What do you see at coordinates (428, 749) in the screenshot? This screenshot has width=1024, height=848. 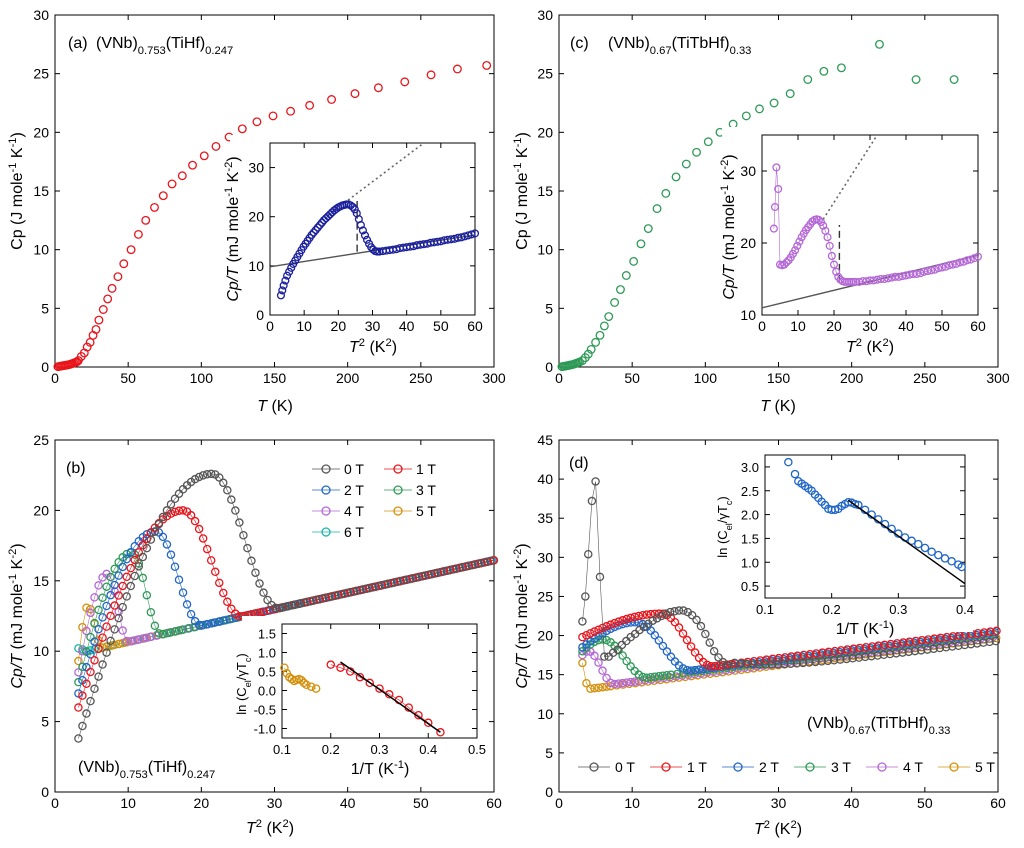 I see `x-tick-label: 0.4` at bounding box center [428, 749].